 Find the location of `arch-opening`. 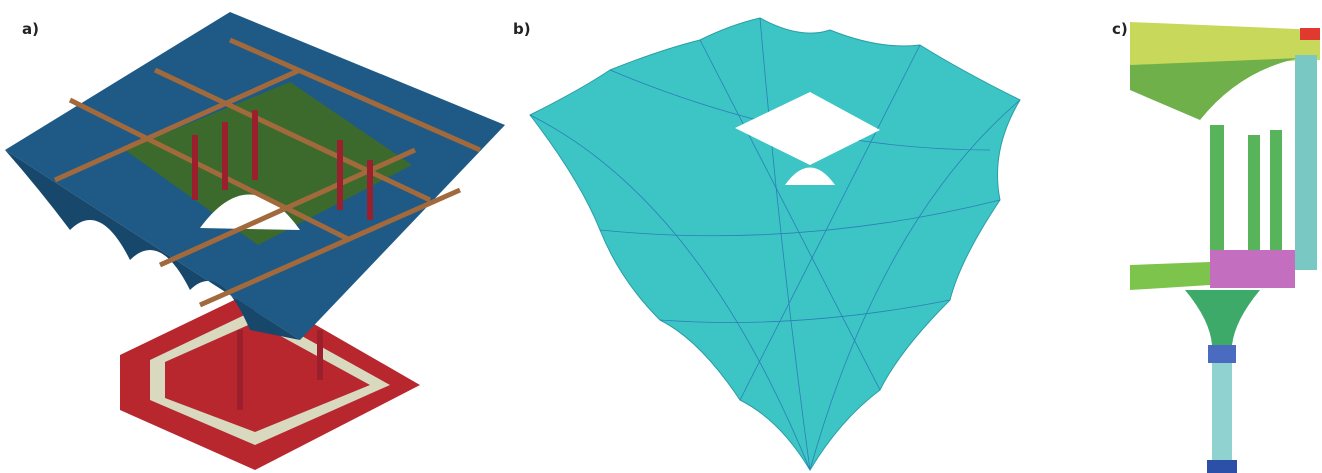

arch-opening is located at coordinates (810, 176).